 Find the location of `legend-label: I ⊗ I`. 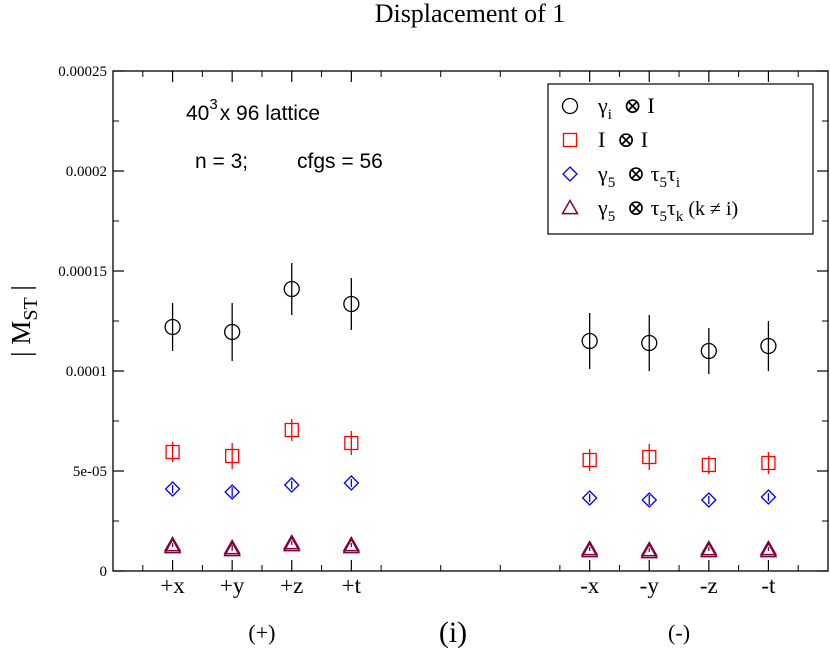

legend-label: I ⊗ I is located at coordinates (623, 139).